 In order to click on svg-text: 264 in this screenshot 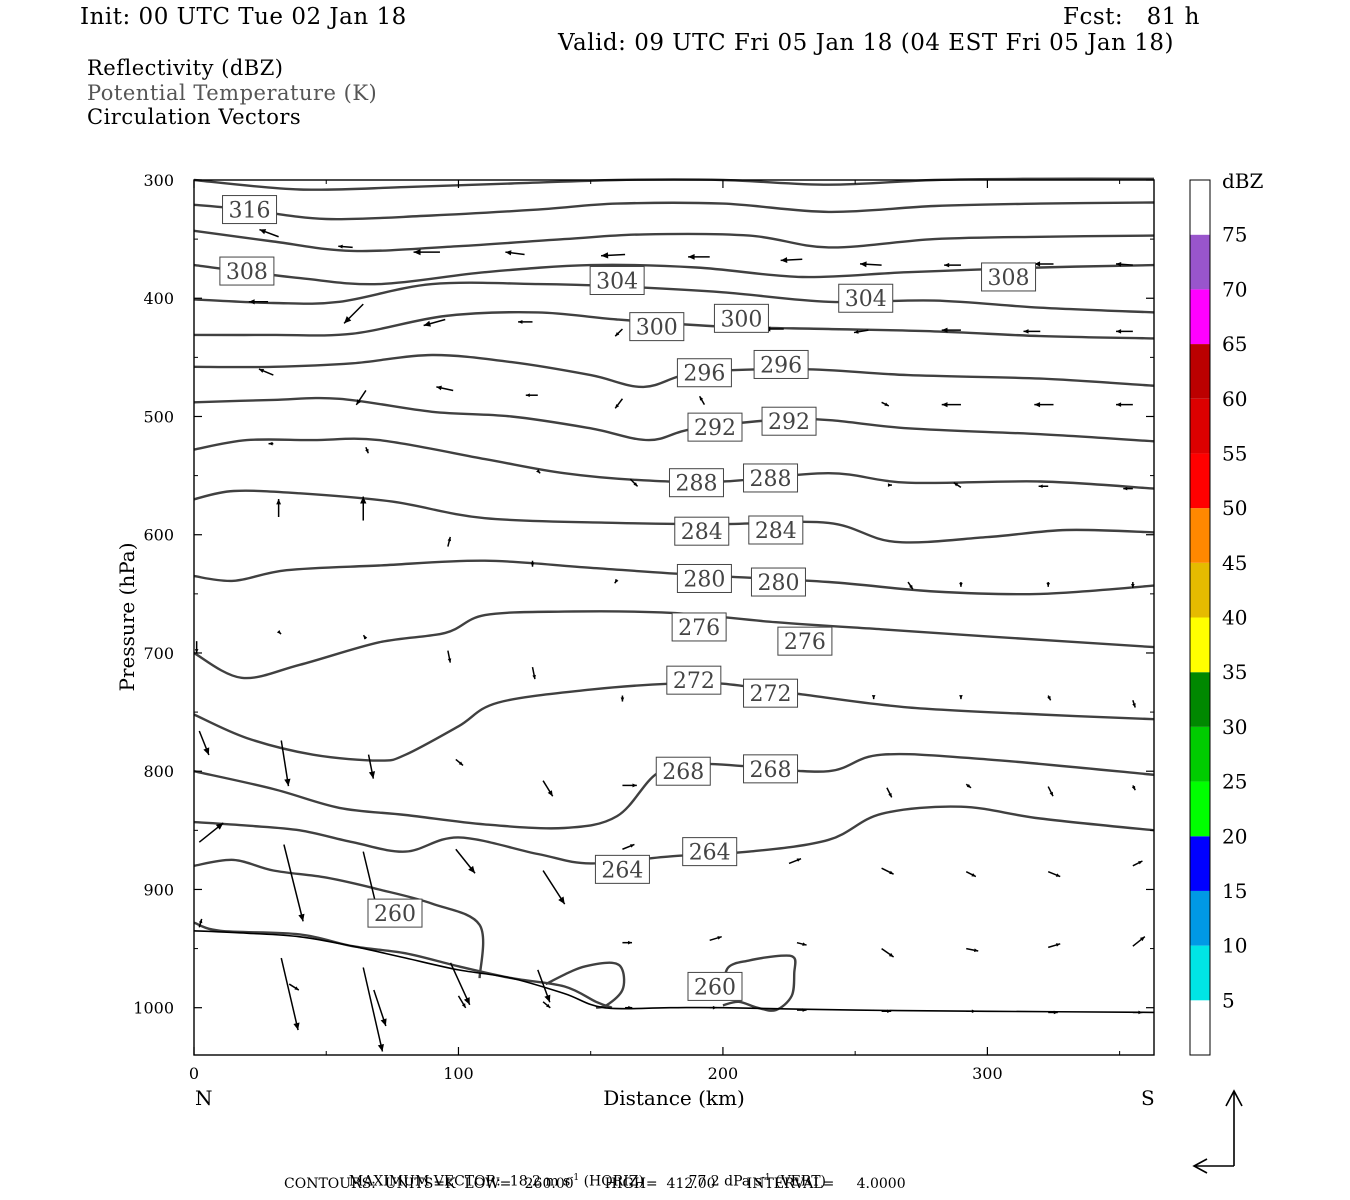, I will do `click(710, 853)`.